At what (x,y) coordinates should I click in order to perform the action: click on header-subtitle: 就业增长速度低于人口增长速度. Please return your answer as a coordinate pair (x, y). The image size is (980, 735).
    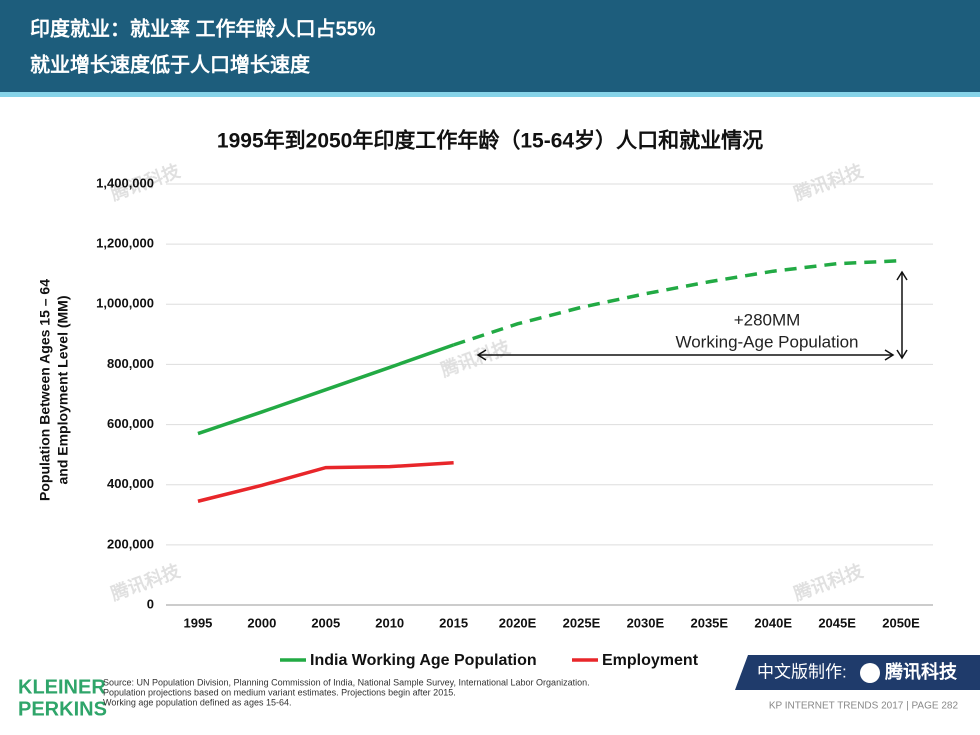
    Looking at the image, I should click on (170, 64).